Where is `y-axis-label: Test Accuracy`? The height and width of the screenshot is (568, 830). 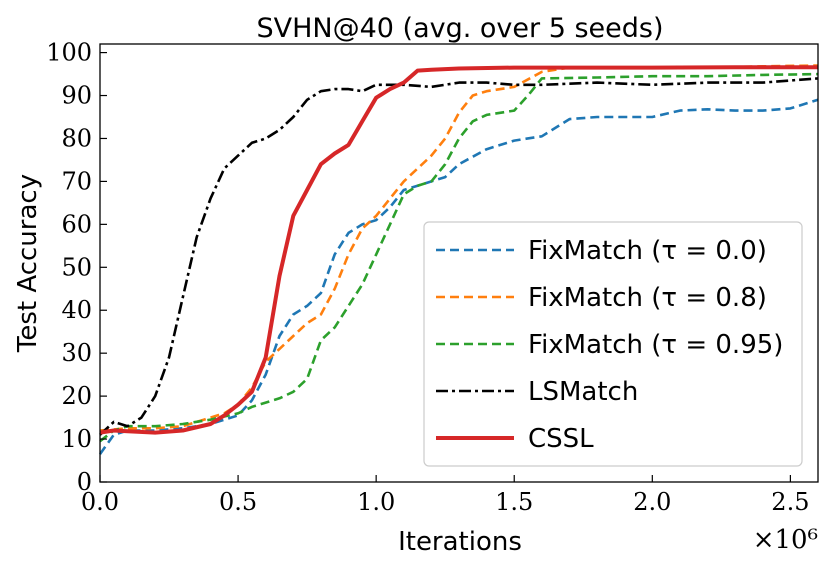 y-axis-label: Test Accuracy is located at coordinates (28, 263).